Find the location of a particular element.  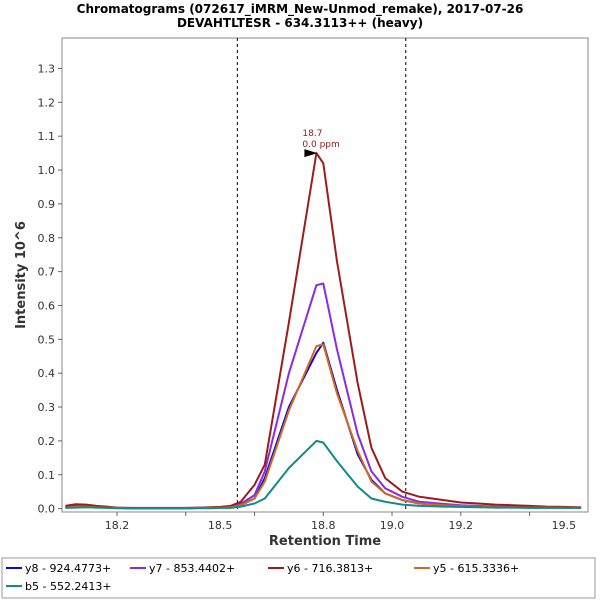

peak-annotation: 18.70.0 ppm is located at coordinates (321, 143).